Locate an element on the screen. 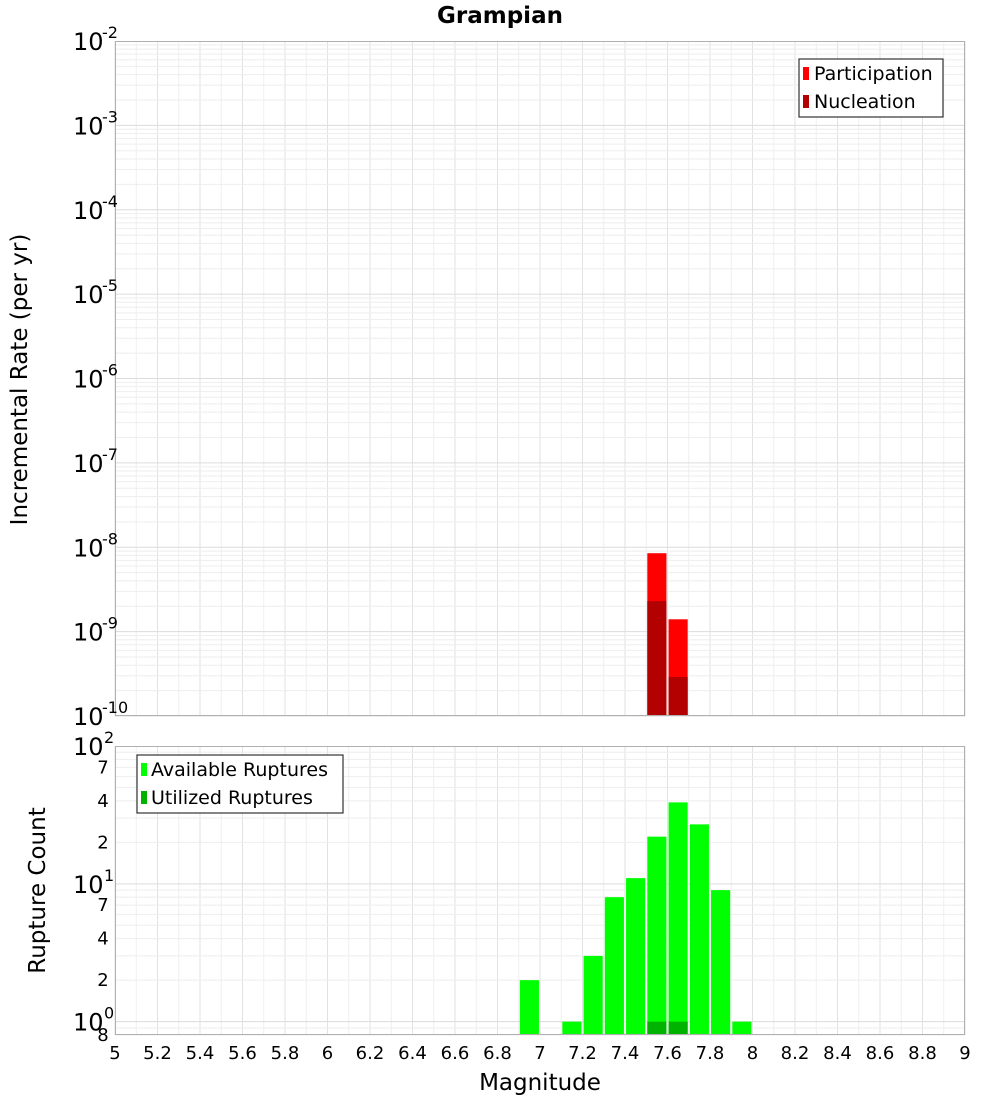  x-tick-label: 5.8 is located at coordinates (285, 1053).